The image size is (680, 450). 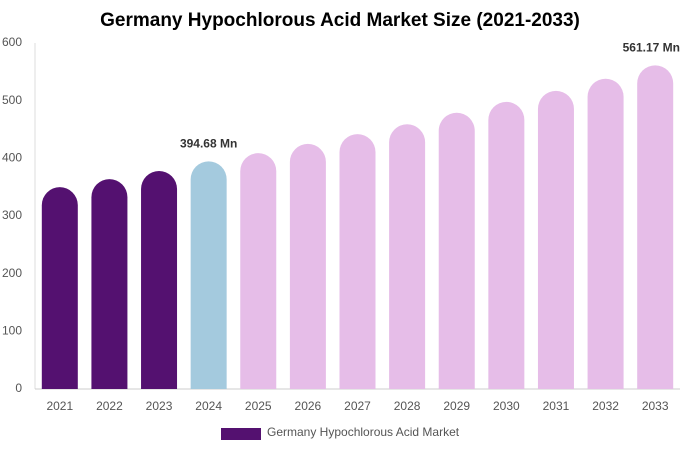 What do you see at coordinates (506, 406) in the screenshot?
I see `x-tick-label: 2030` at bounding box center [506, 406].